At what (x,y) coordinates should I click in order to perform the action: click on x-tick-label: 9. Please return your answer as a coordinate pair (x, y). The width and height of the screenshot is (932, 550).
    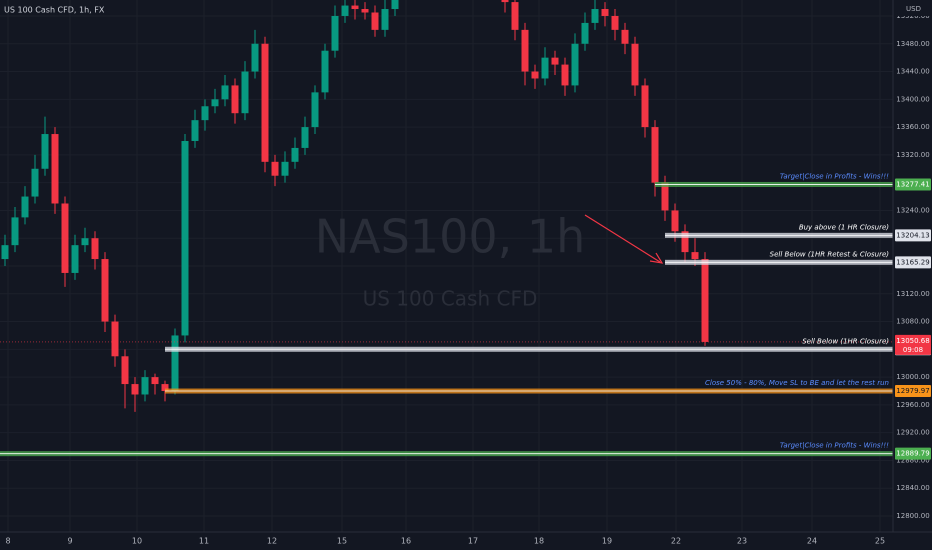
    Looking at the image, I should click on (69, 541).